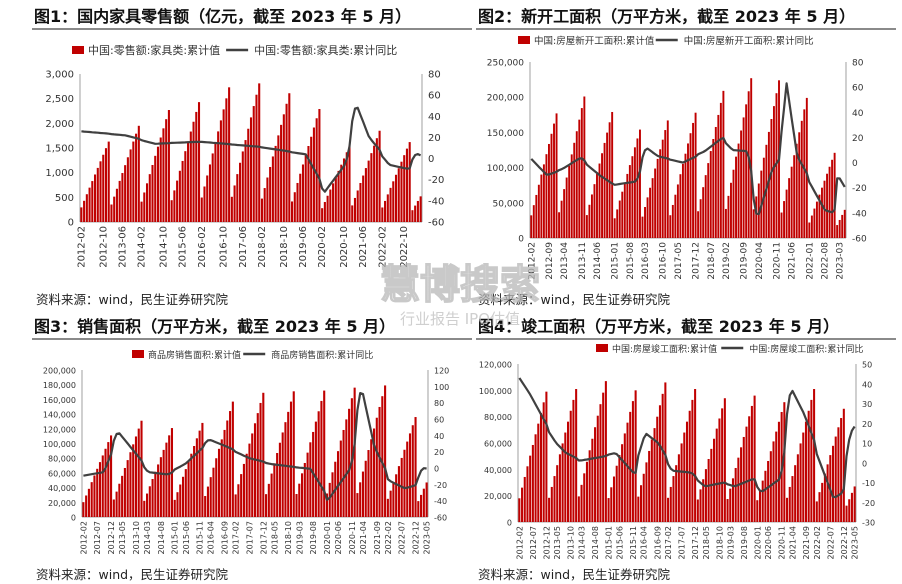 The height and width of the screenshot is (584, 902). What do you see at coordinates (679, 261) in the screenshot?
I see `x-tick-label: 2017-05` at bounding box center [679, 261].